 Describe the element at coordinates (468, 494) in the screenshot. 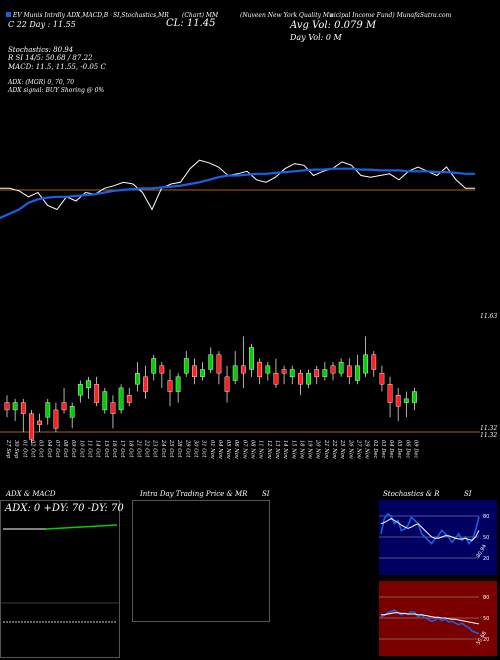

I see `stoch-panel-si: SI` at that location.